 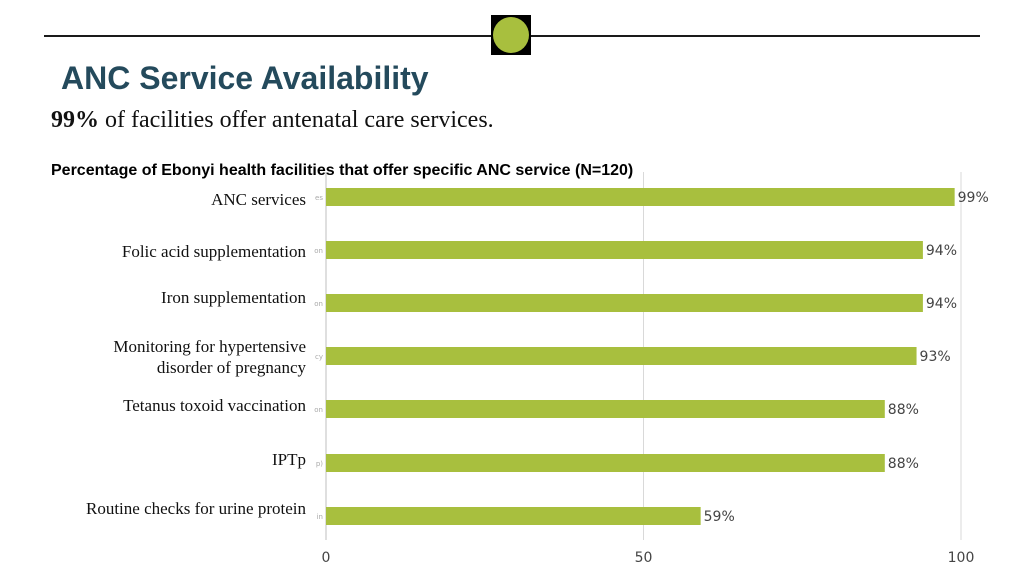 I want to click on category-label: Folic acid supplementation, so click(x=213, y=251).